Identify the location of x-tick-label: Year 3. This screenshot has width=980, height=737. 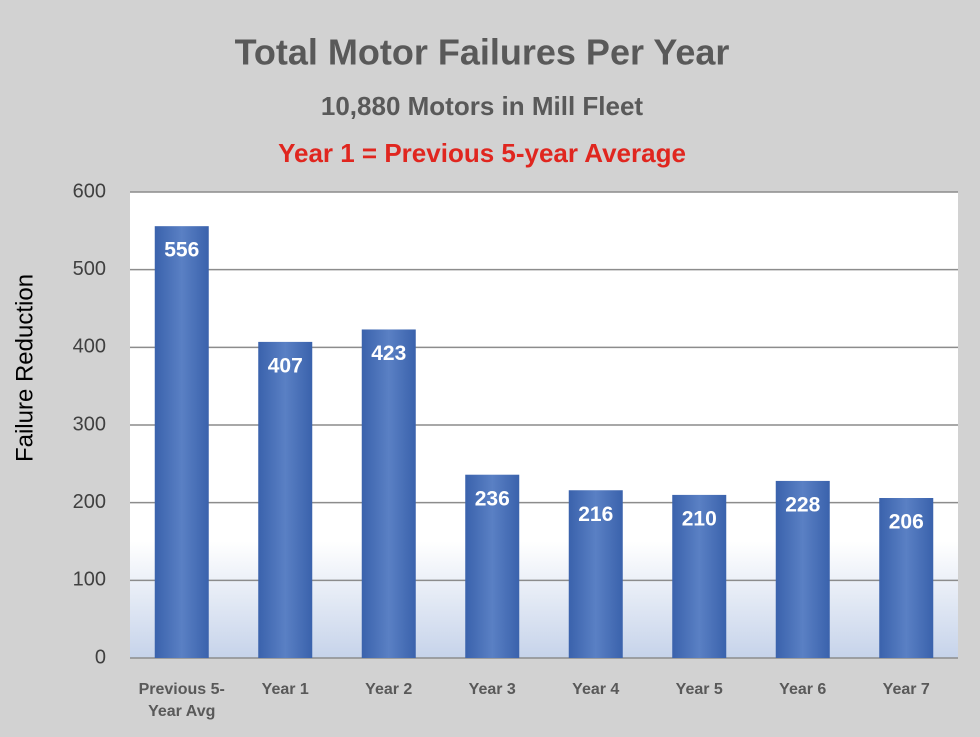
(492, 689).